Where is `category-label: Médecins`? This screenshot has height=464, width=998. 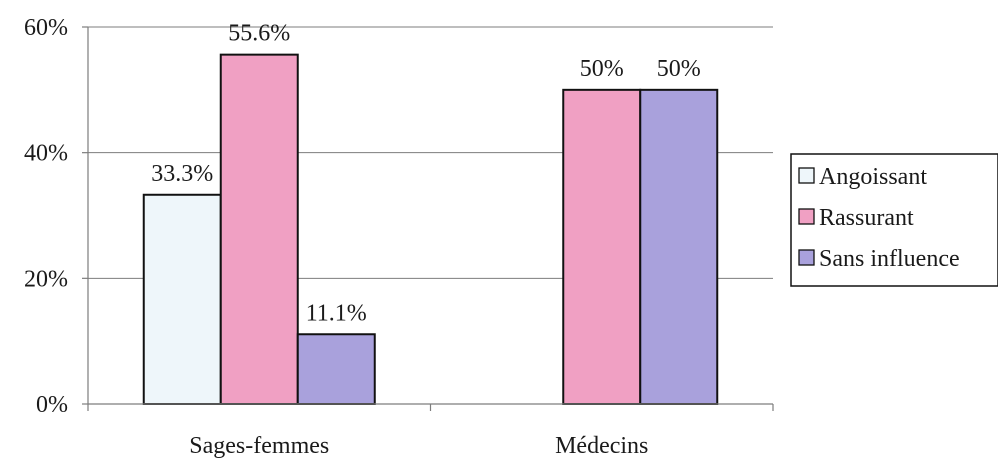
category-label: Médecins is located at coordinates (601, 446).